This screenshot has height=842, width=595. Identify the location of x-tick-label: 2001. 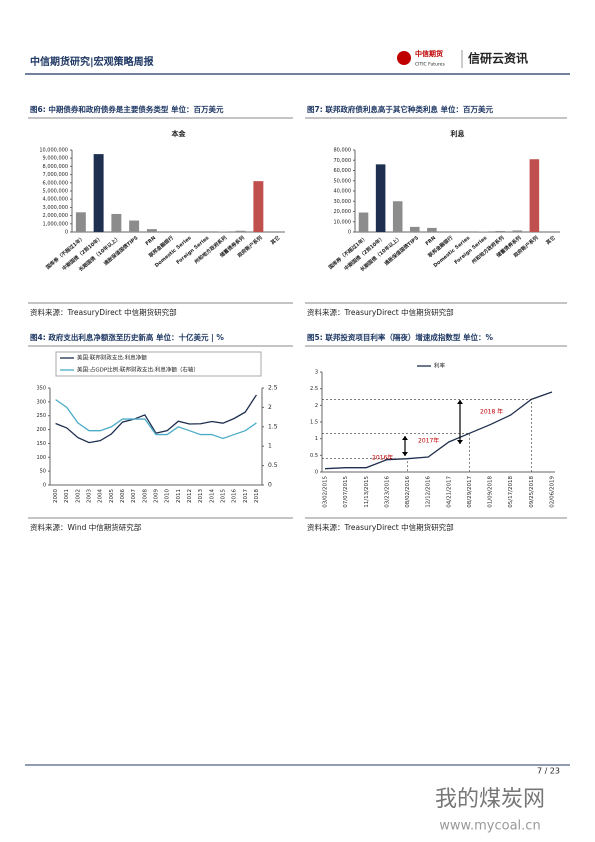
(67, 496).